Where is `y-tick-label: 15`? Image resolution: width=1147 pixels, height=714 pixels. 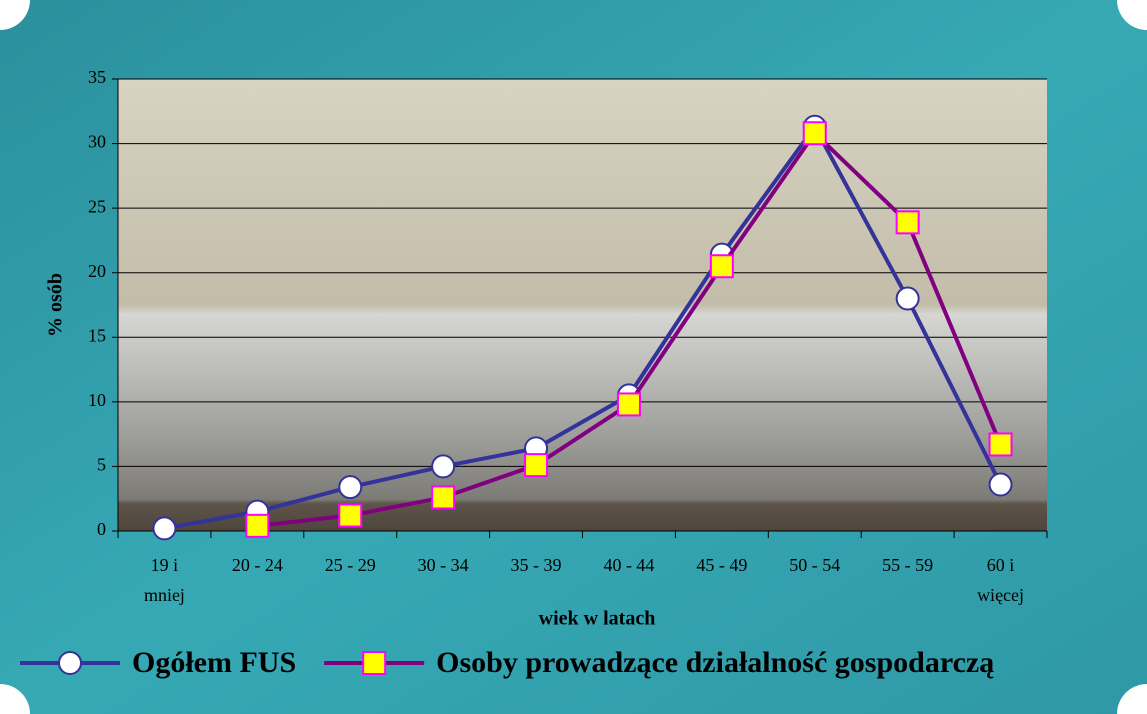
y-tick-label: 15 is located at coordinates (97, 335).